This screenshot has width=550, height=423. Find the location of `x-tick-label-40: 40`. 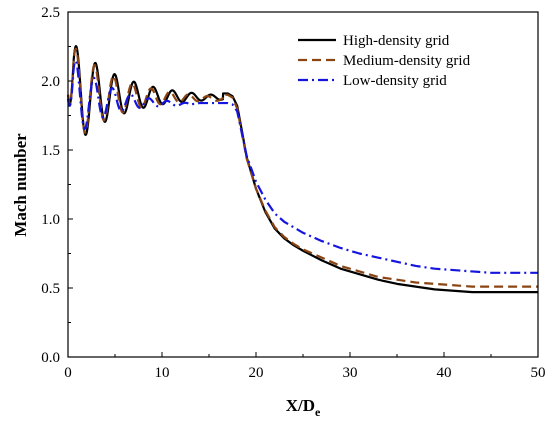

x-tick-label-40: 40 is located at coordinates (444, 373).